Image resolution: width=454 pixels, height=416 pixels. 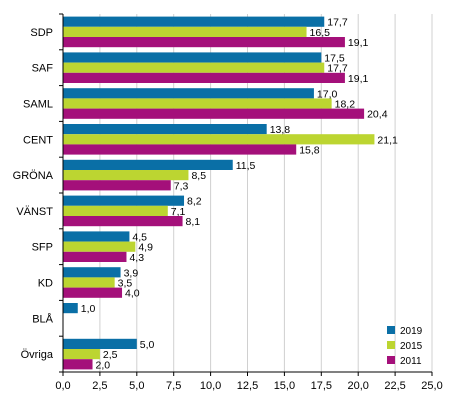 I want to click on category-label: Övriga, so click(x=37, y=355).